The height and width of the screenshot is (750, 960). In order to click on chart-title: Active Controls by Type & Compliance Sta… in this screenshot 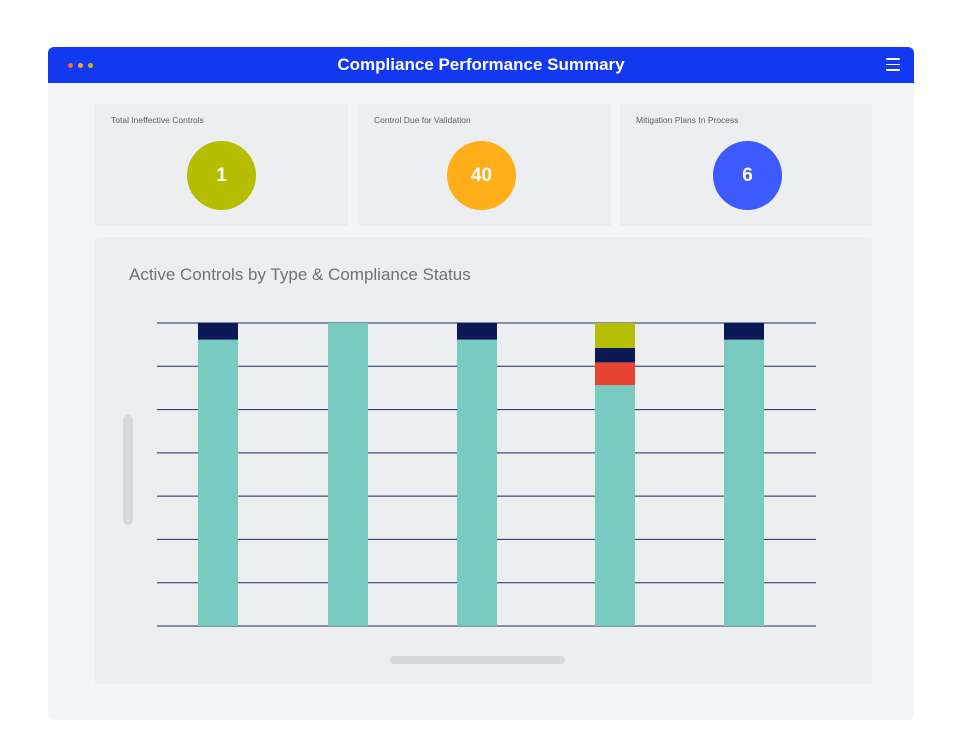, I will do `click(300, 274)`.